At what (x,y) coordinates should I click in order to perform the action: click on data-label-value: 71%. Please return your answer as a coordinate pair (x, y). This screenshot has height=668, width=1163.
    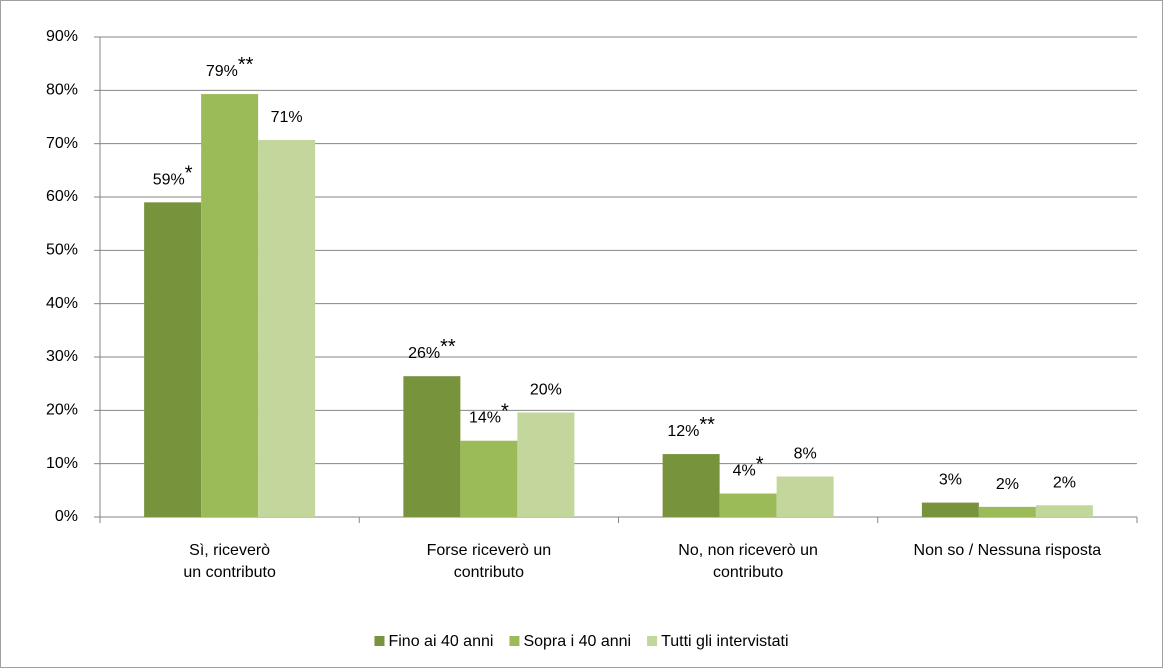
    Looking at the image, I should click on (287, 117).